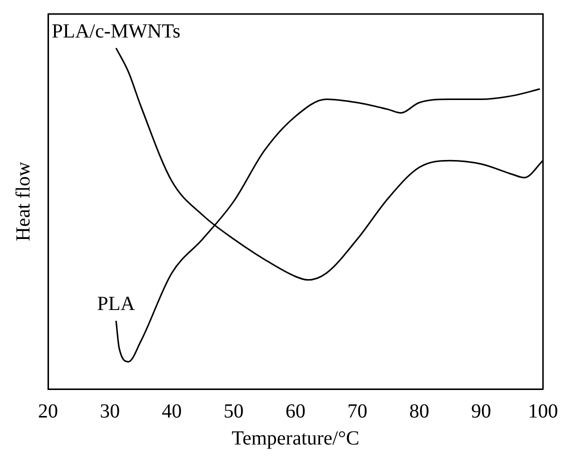 The image size is (569, 459). What do you see at coordinates (419, 411) in the screenshot?
I see `x-tick-label: 80` at bounding box center [419, 411].